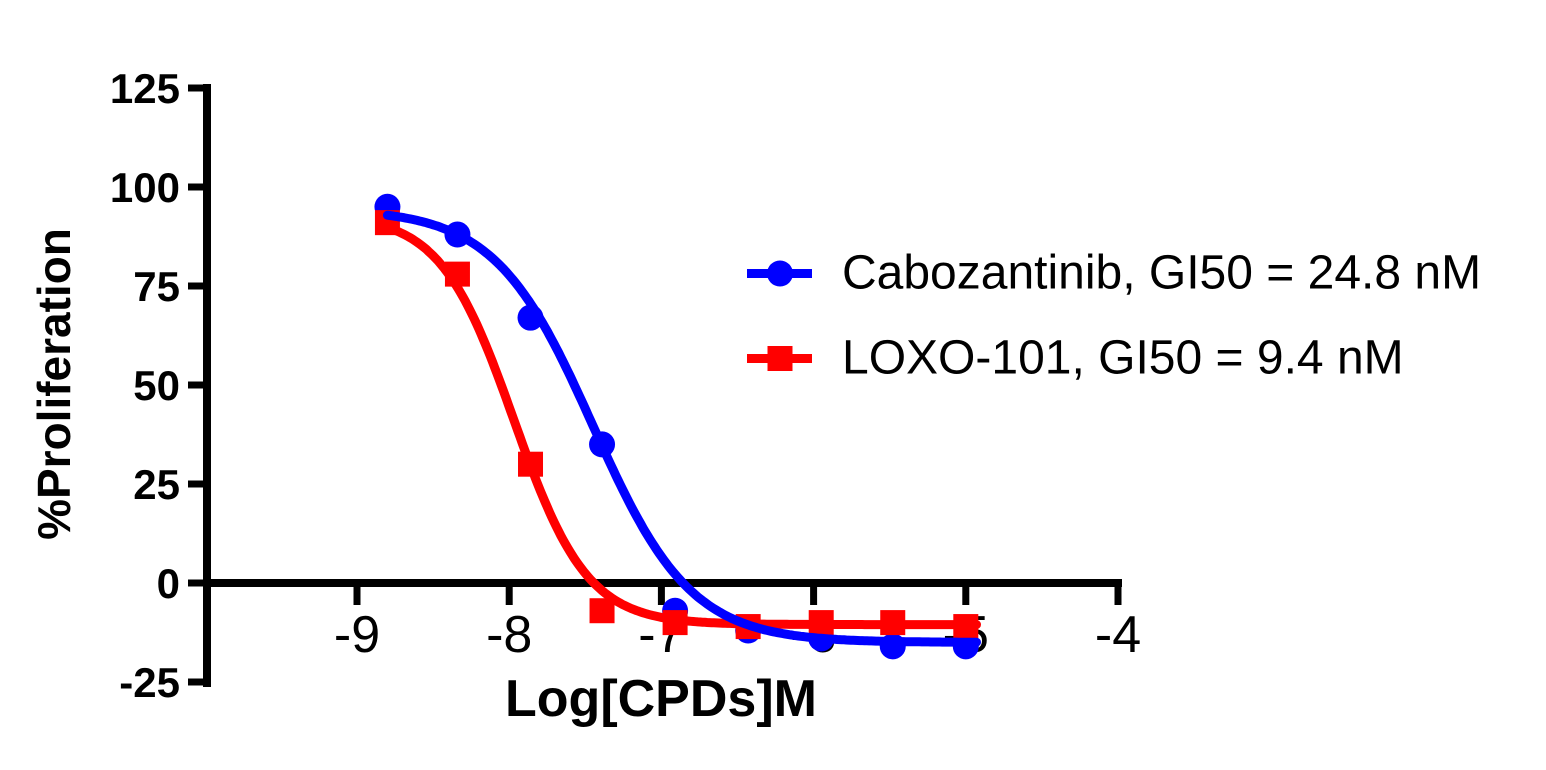 The width and height of the screenshot is (1546, 770). What do you see at coordinates (168, 583) in the screenshot?
I see `y-tick-label: 0` at bounding box center [168, 583].